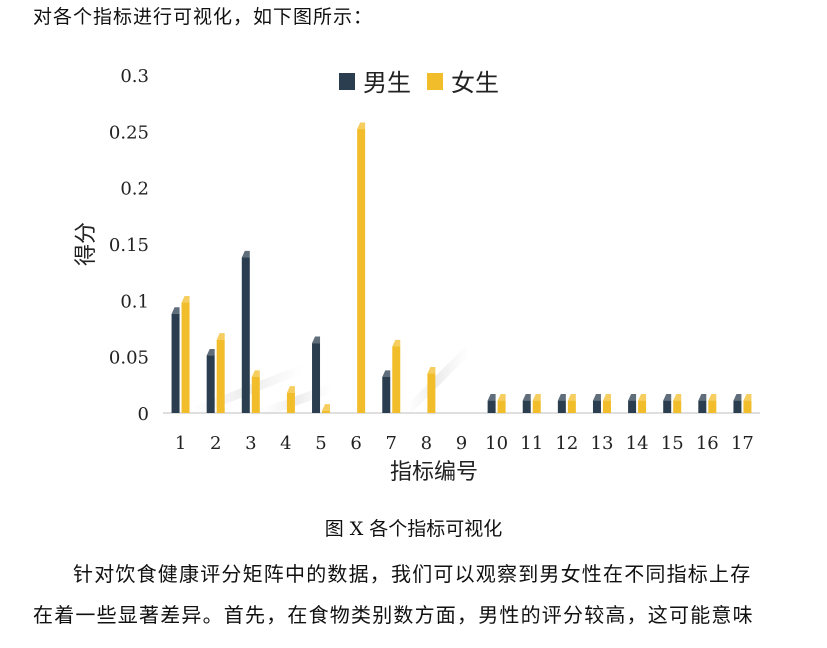 This screenshot has height=648, width=827. Describe the element at coordinates (393, 615) in the screenshot. I see `paragraph-line: 在着一些显著差异。首先，在食物类别数方面，男性的评分较高，这可能意味` at that location.